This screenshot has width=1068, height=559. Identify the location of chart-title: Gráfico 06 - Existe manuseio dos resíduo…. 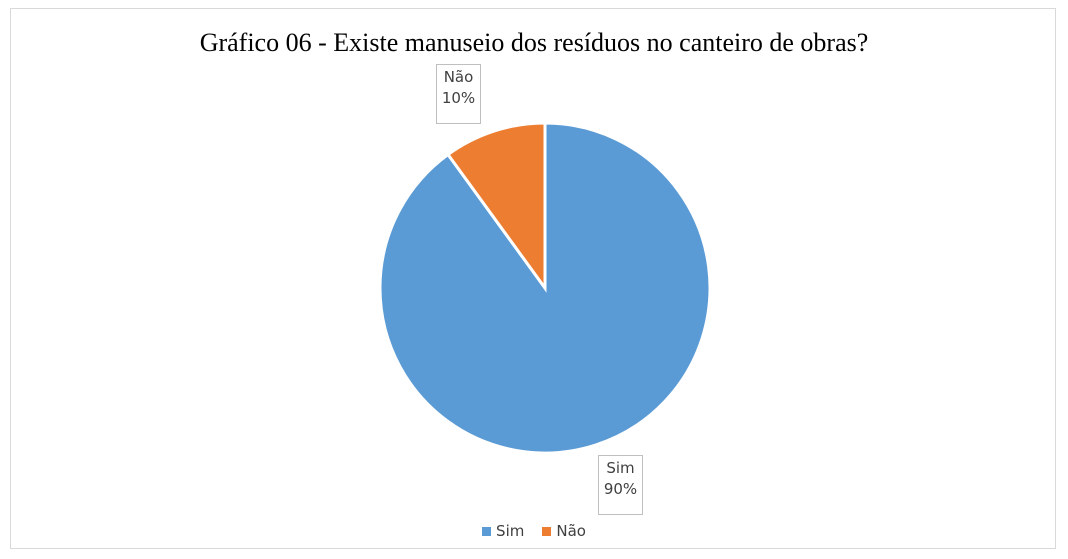
(534, 42).